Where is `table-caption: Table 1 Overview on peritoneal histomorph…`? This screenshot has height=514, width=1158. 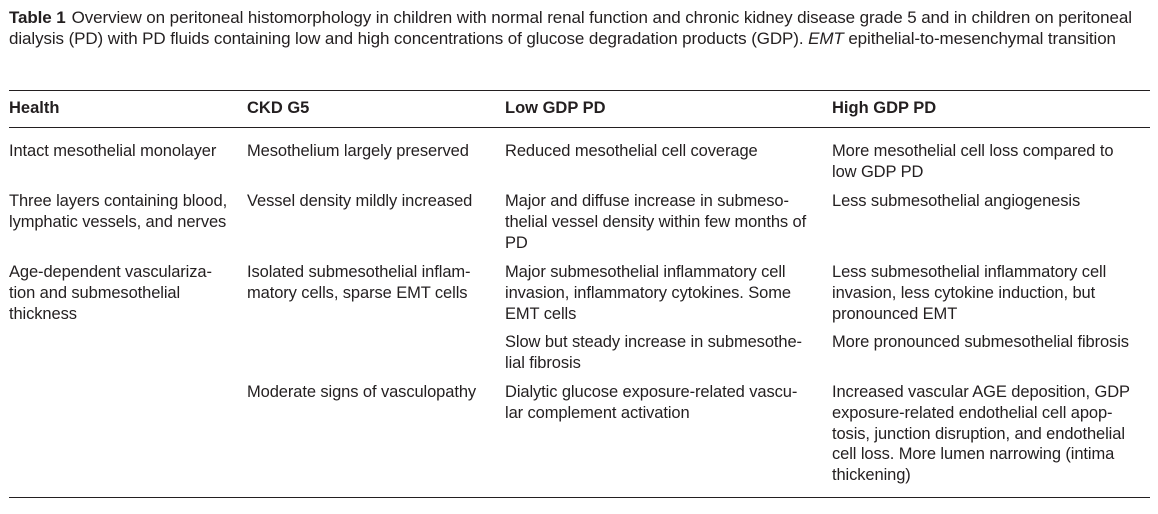 table-caption: Table 1 Overview on peritoneal histomorph… is located at coordinates (580, 29).